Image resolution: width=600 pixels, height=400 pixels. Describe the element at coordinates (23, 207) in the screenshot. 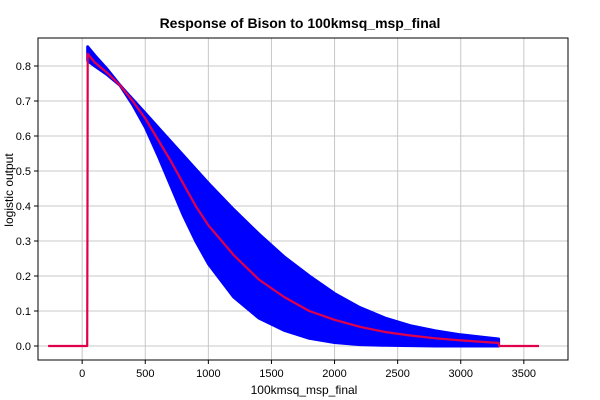

I see `y-tick-label: 0.4` at that location.